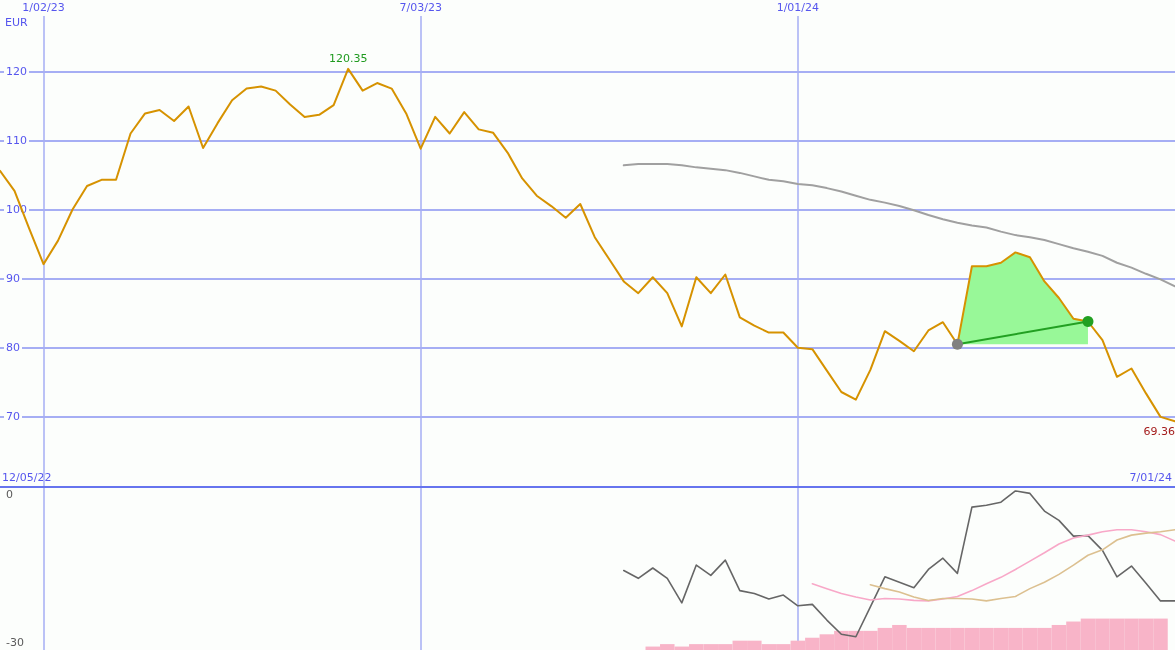 The height and width of the screenshot is (650, 1175). Describe the element at coordinates (9, 495) in the screenshot. I see `y-tick-label: 0` at that location.